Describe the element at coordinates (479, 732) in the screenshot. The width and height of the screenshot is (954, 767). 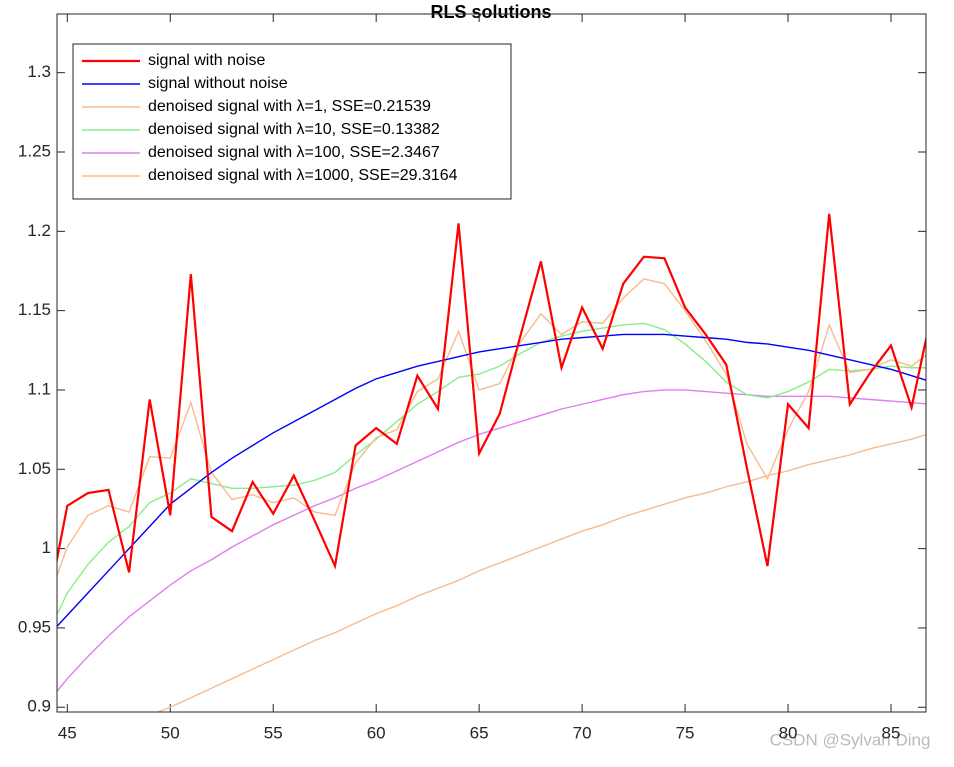
I see `x-tick-label: 65` at that location.